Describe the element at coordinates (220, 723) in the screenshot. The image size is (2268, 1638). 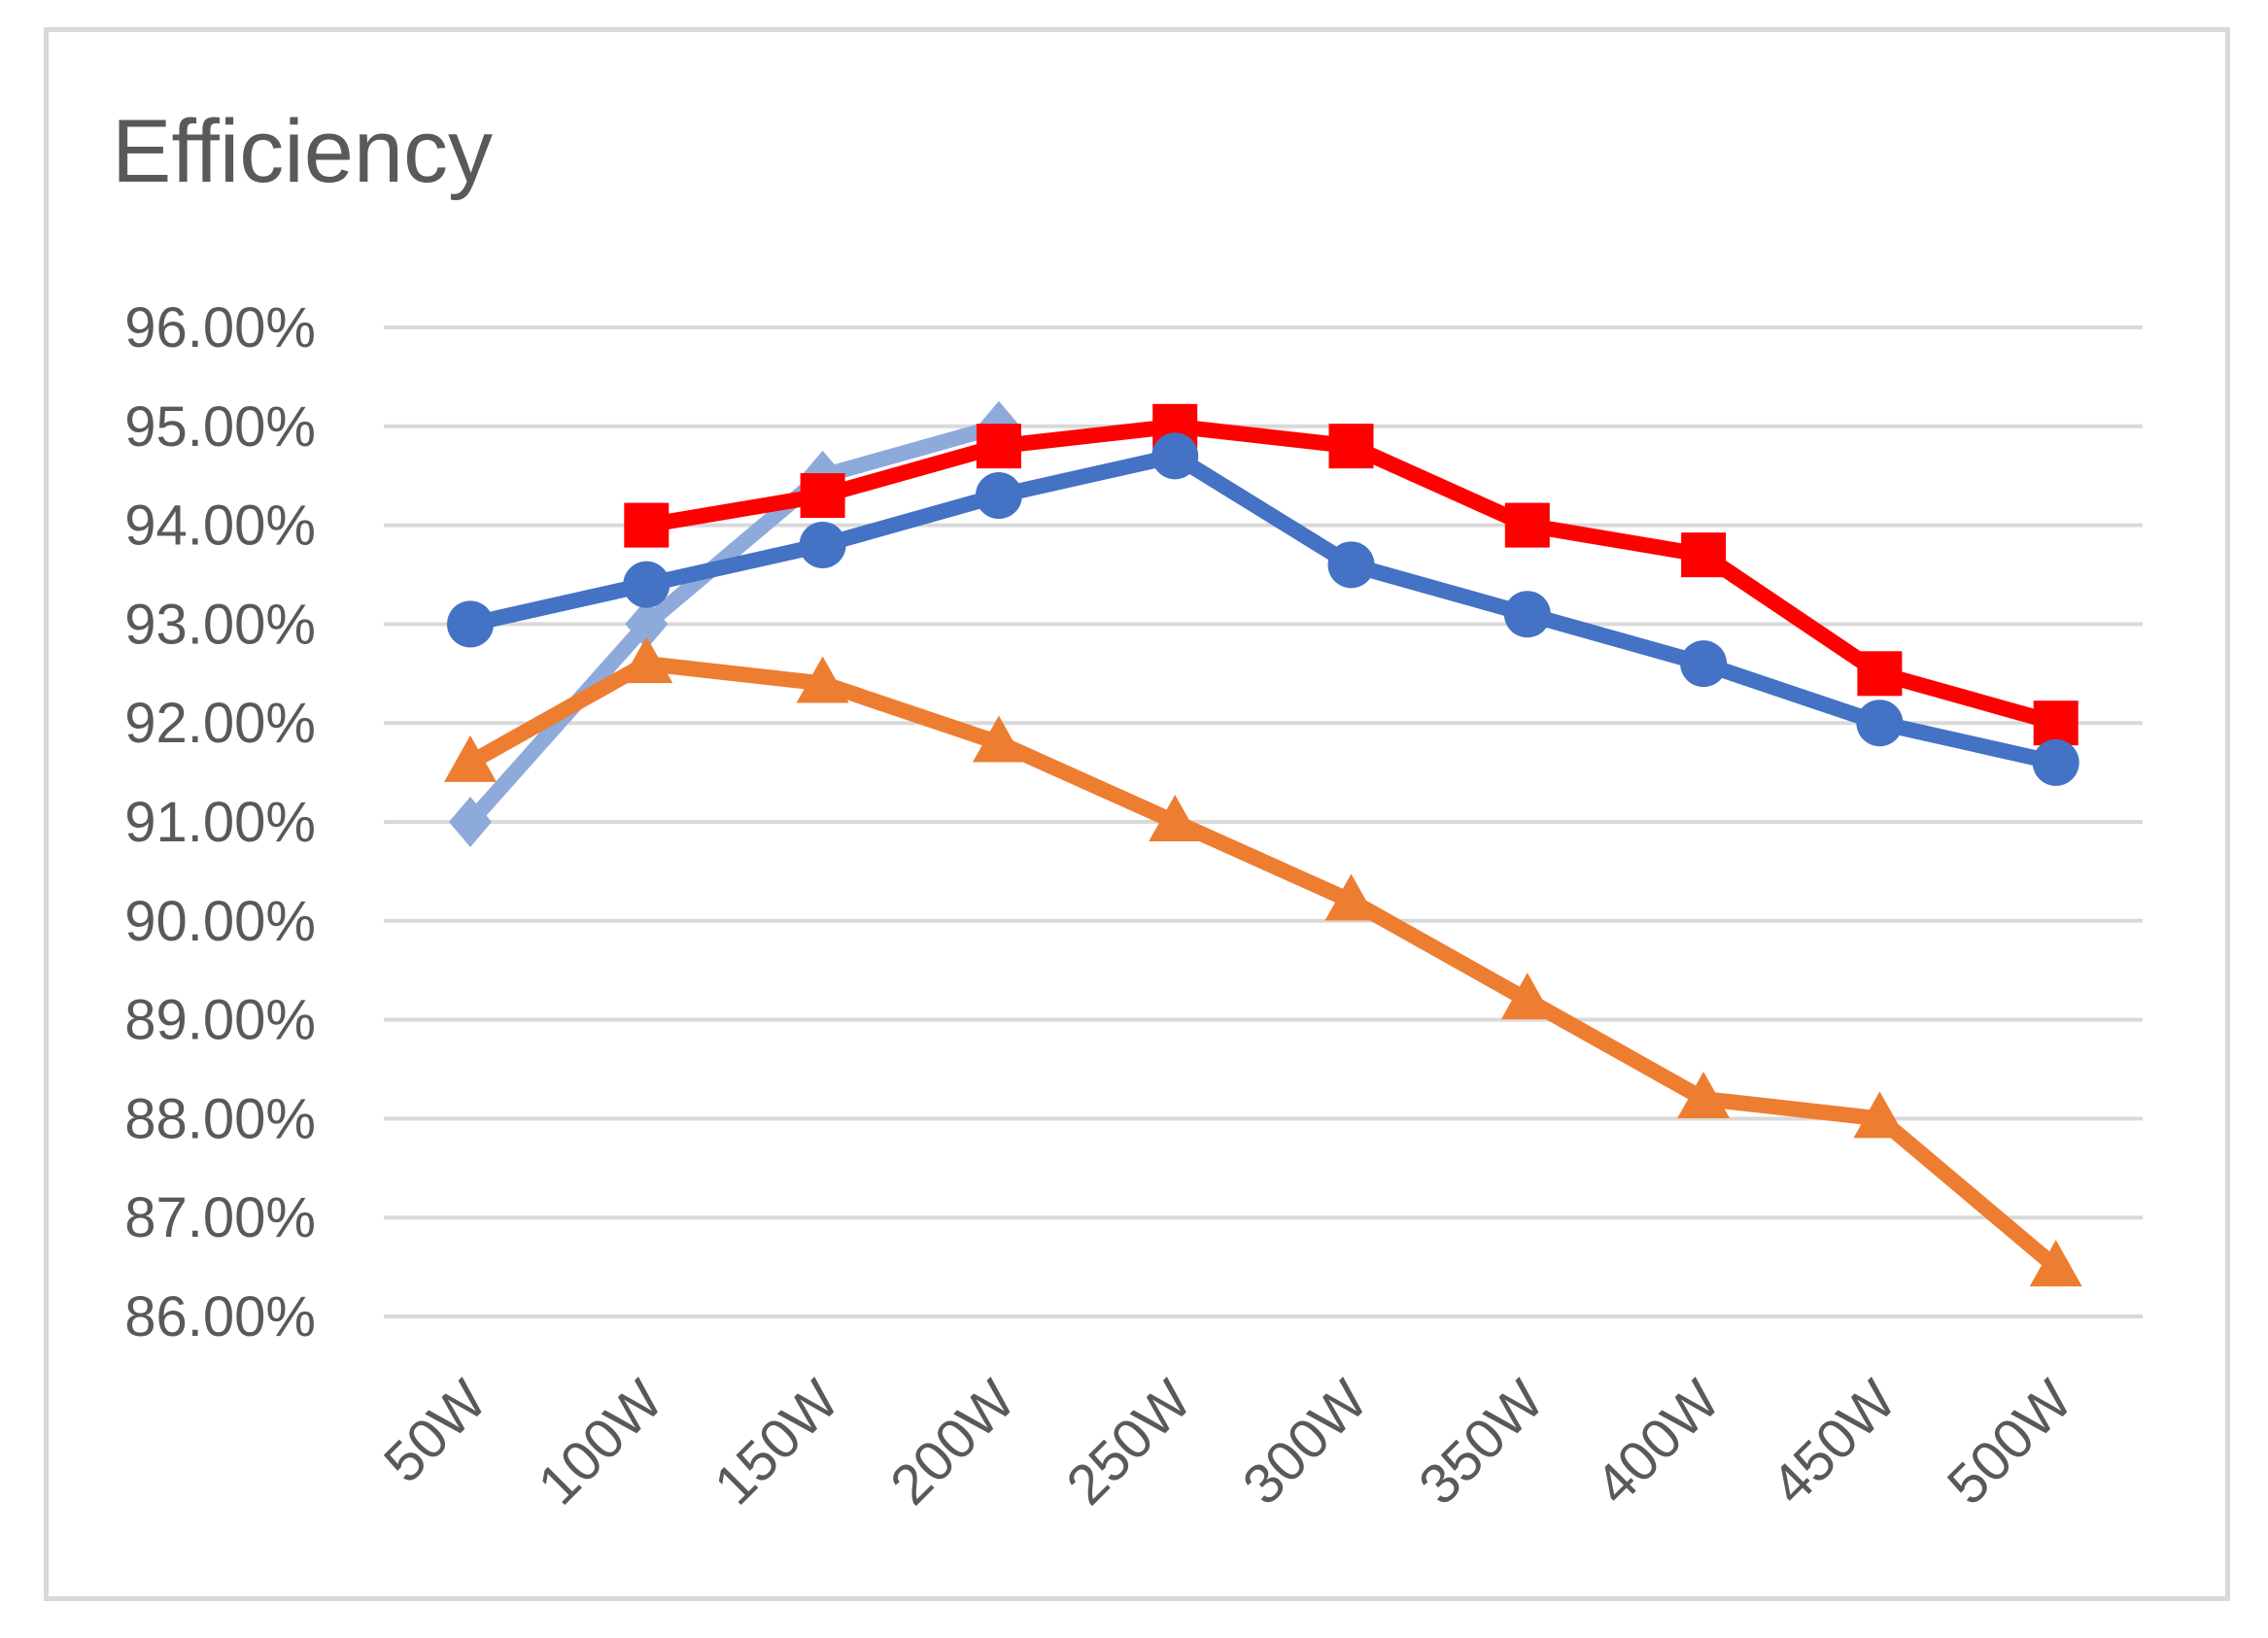
I see `y-tick-label: 92.00%` at that location.